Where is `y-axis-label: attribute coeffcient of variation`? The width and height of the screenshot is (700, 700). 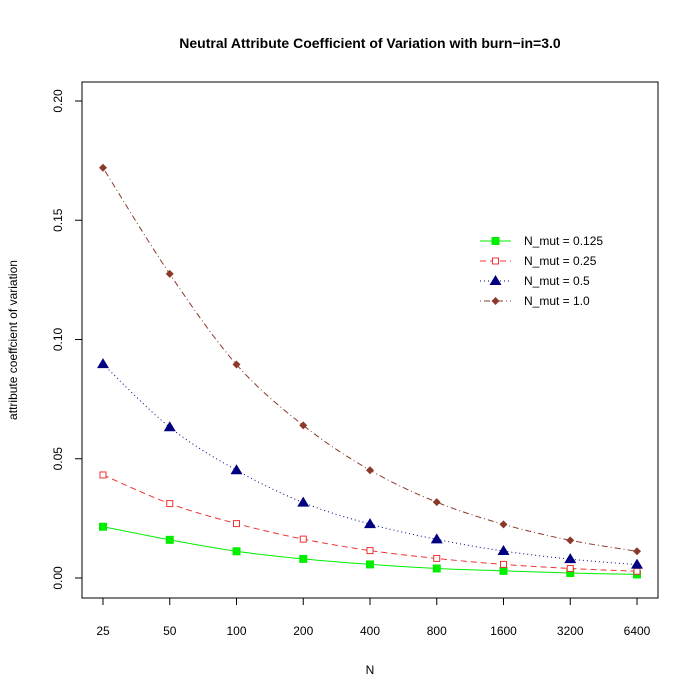 y-axis-label: attribute coeffcient of variation is located at coordinates (13, 340).